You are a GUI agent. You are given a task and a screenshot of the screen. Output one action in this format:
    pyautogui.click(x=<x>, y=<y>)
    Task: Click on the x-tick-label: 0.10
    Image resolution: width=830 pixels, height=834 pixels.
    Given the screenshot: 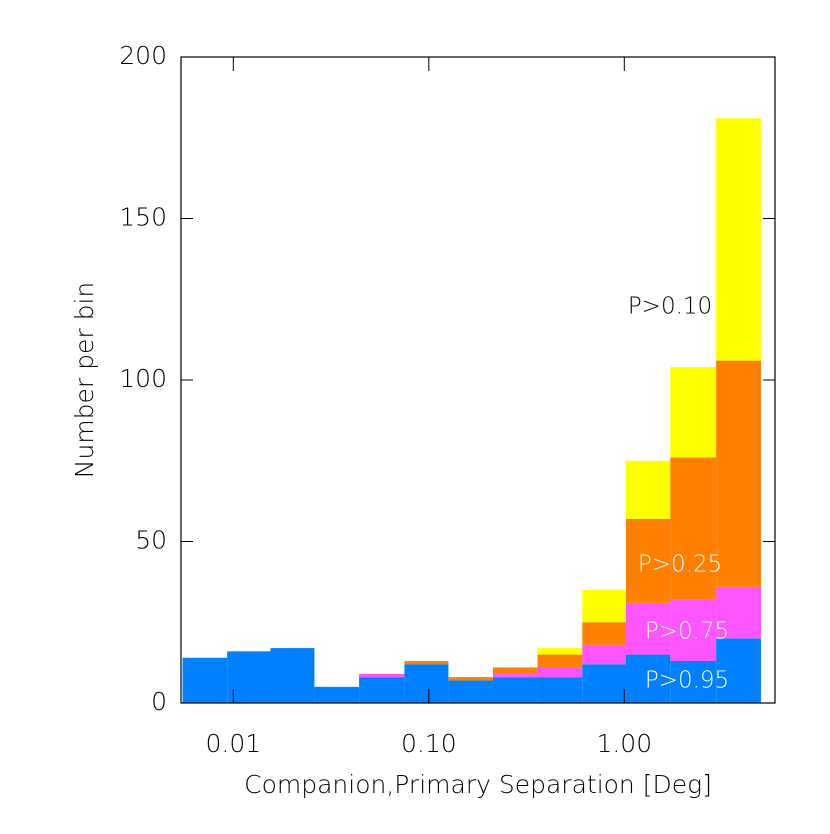 What is the action you would take?
    pyautogui.click(x=429, y=743)
    